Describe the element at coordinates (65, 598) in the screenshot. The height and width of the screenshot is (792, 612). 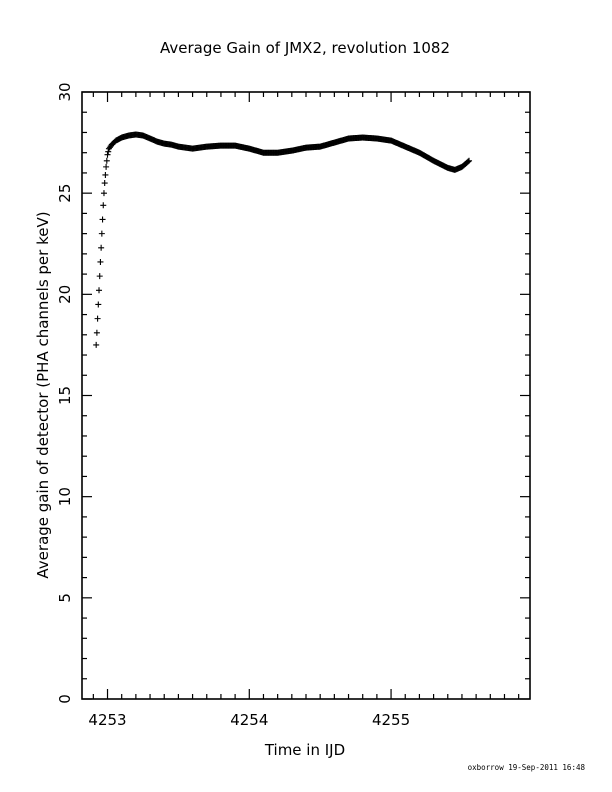
I see `y-tick-label: 5` at that location.